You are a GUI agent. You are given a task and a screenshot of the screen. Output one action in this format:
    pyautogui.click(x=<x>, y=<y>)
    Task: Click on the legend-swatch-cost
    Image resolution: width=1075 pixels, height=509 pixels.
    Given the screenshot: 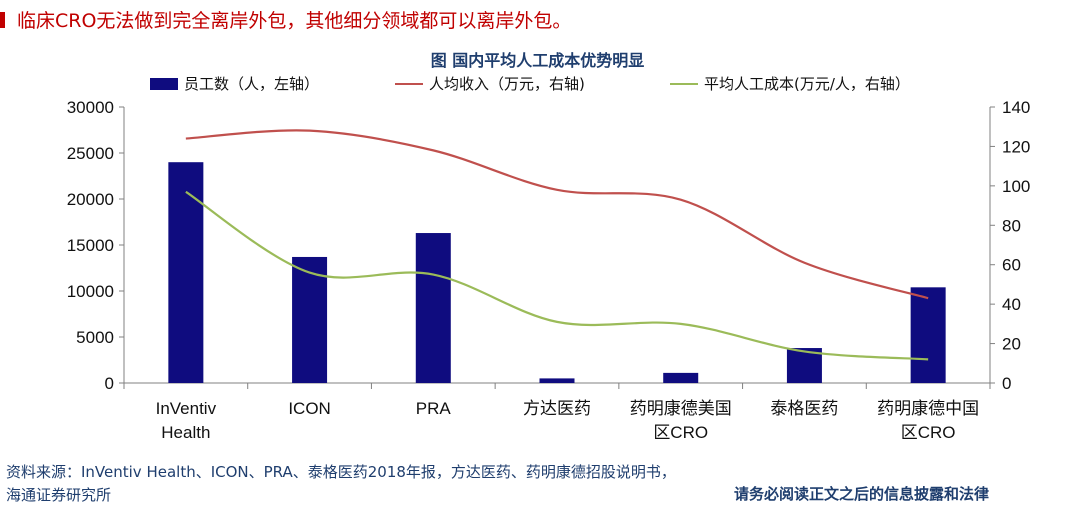 What is the action you would take?
    pyautogui.click(x=684, y=83)
    